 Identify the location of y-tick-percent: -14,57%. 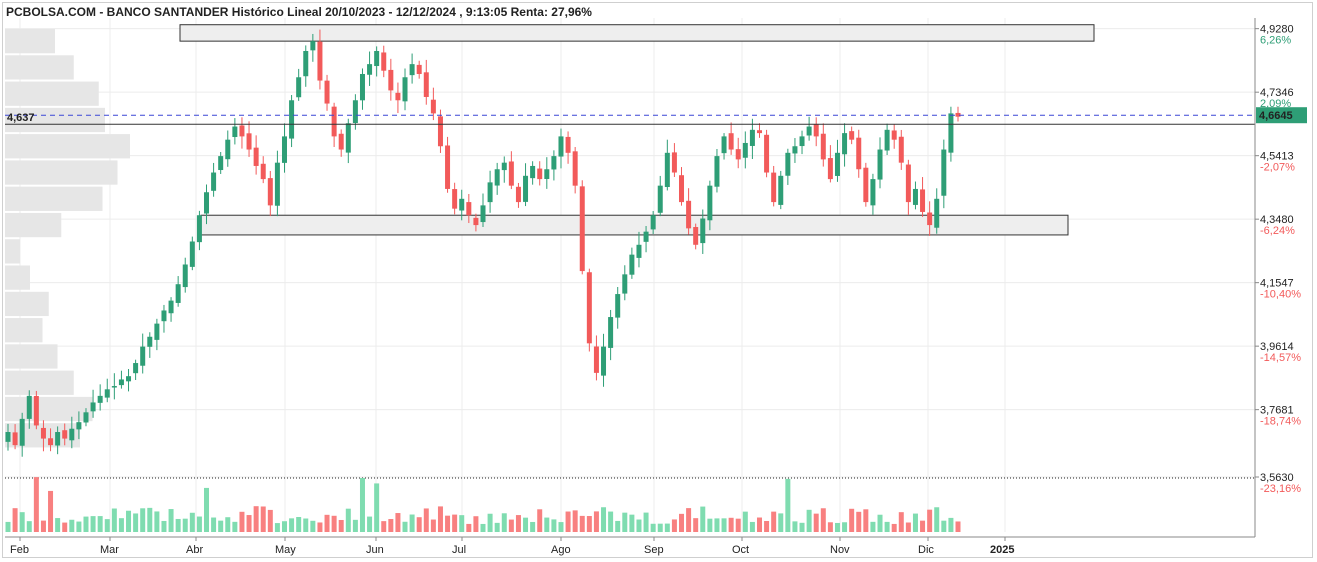
(1280, 358).